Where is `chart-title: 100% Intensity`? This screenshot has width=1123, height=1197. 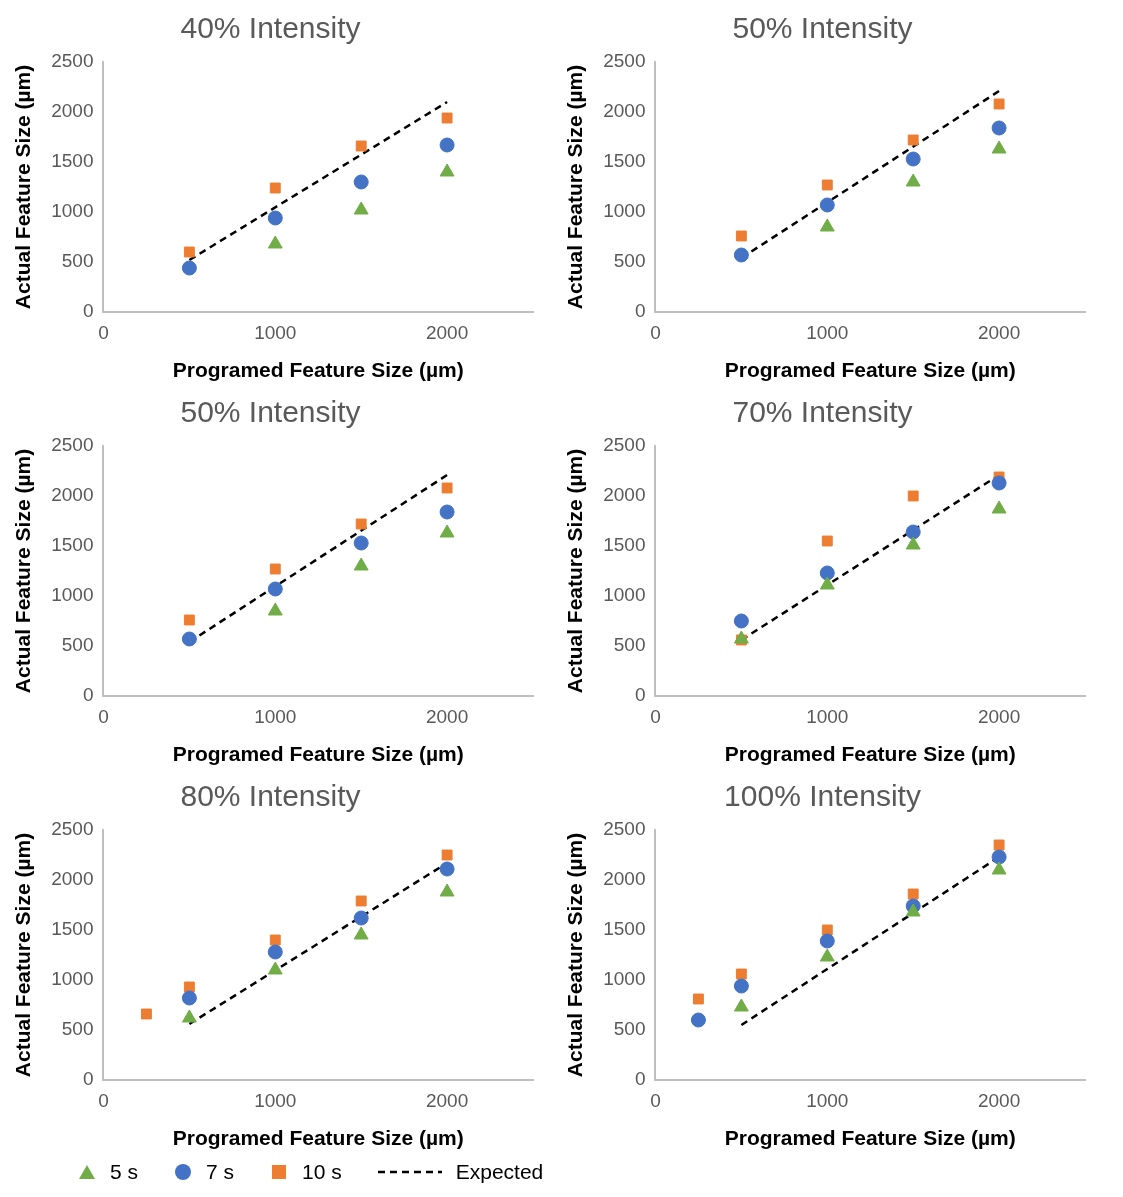 chart-title: 100% Intensity is located at coordinates (822, 796).